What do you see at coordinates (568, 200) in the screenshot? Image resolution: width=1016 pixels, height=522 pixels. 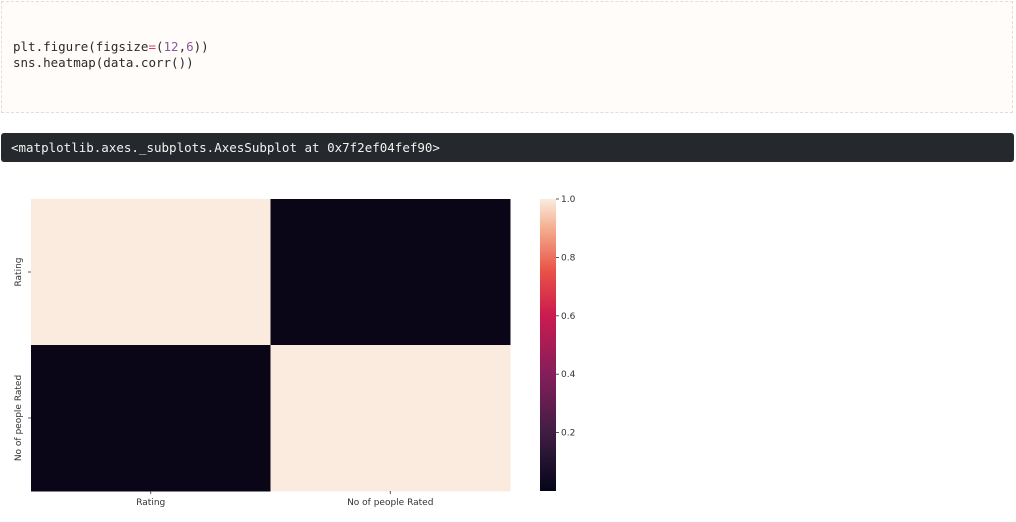 I see `colorbar-tick-label-4: 1.0` at bounding box center [568, 200].